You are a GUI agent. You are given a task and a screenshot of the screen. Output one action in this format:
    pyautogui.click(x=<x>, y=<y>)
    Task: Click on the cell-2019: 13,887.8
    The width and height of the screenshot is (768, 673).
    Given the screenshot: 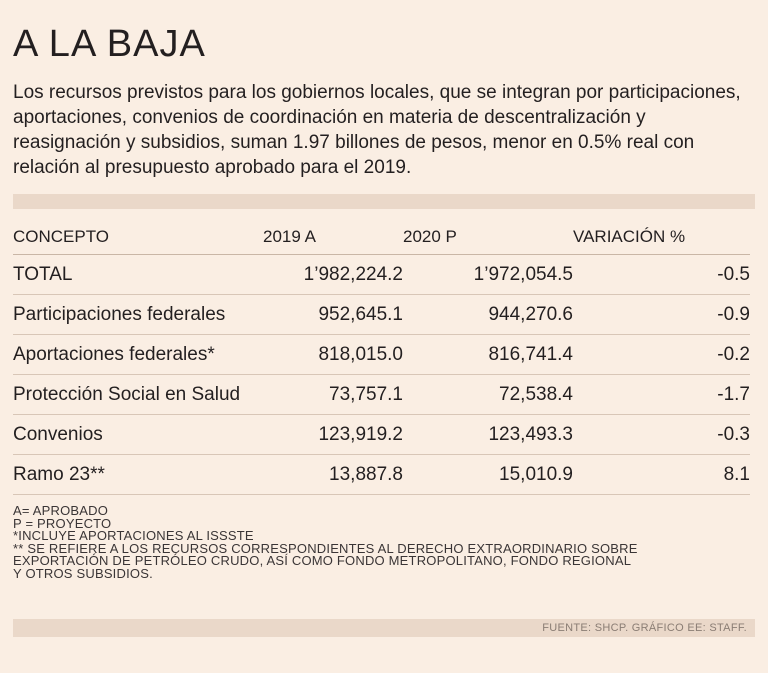 What is the action you would take?
    pyautogui.click(x=333, y=474)
    